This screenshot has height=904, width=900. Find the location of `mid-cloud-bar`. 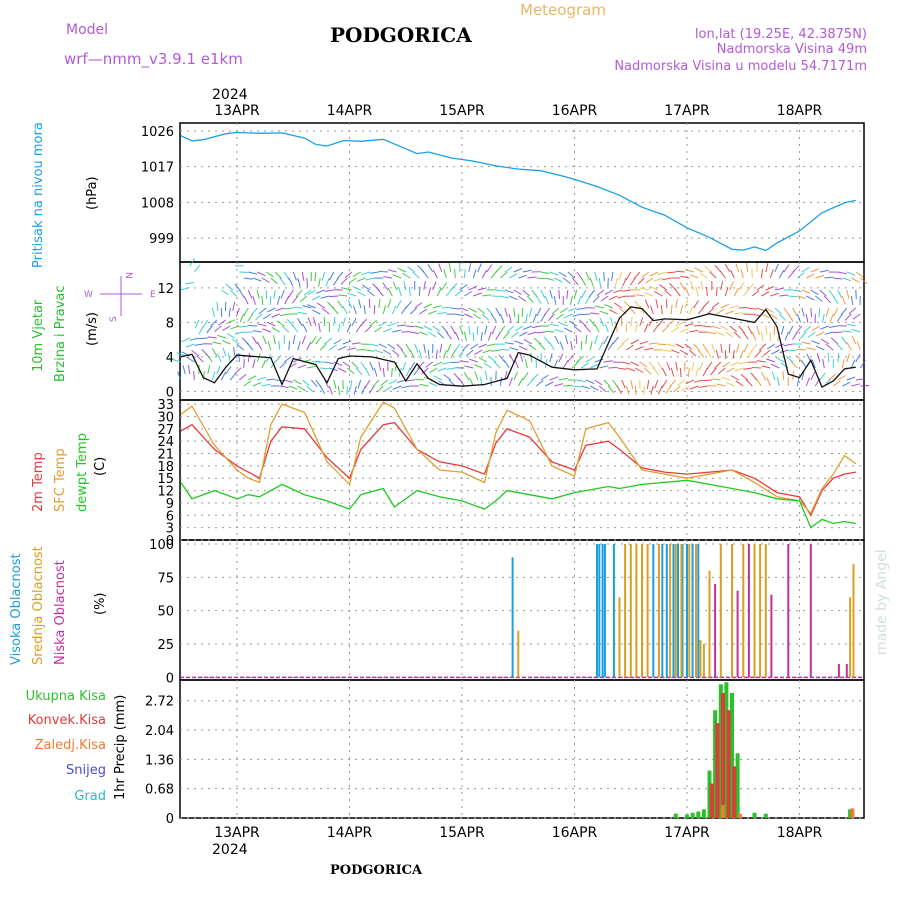

mid-cloud-bar is located at coordinates (732, 610).